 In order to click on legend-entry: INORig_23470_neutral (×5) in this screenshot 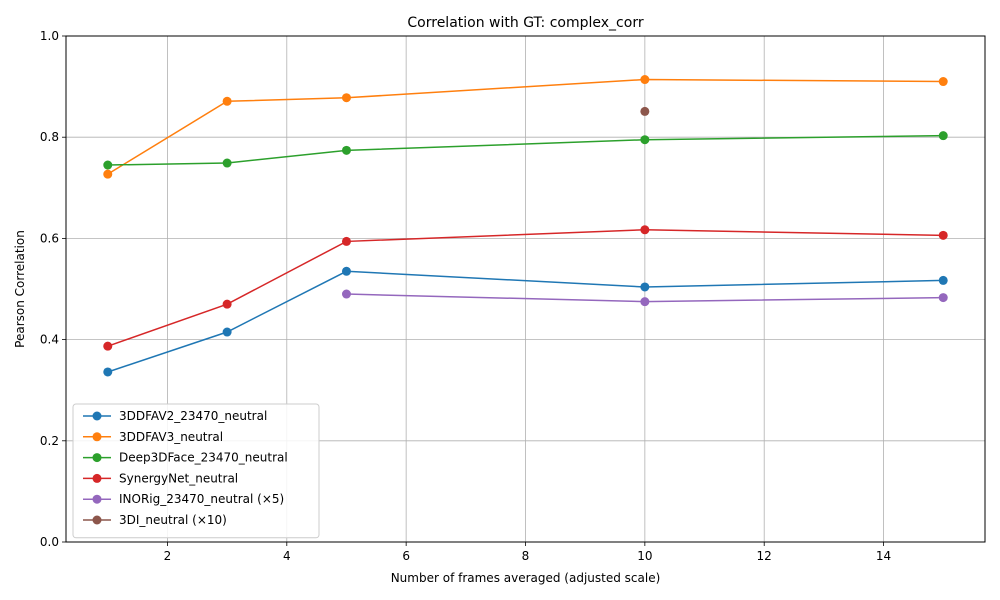, I will do `click(183, 499)`.